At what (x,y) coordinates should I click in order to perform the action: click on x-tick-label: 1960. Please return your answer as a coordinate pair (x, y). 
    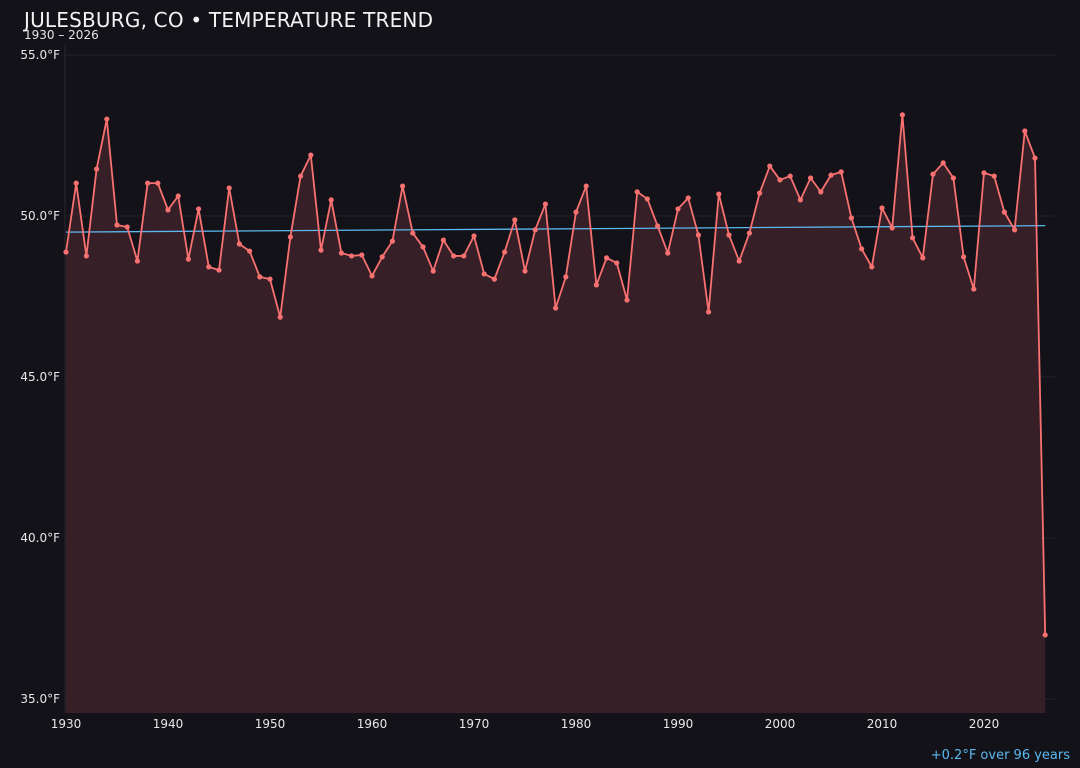
    Looking at the image, I should click on (372, 724).